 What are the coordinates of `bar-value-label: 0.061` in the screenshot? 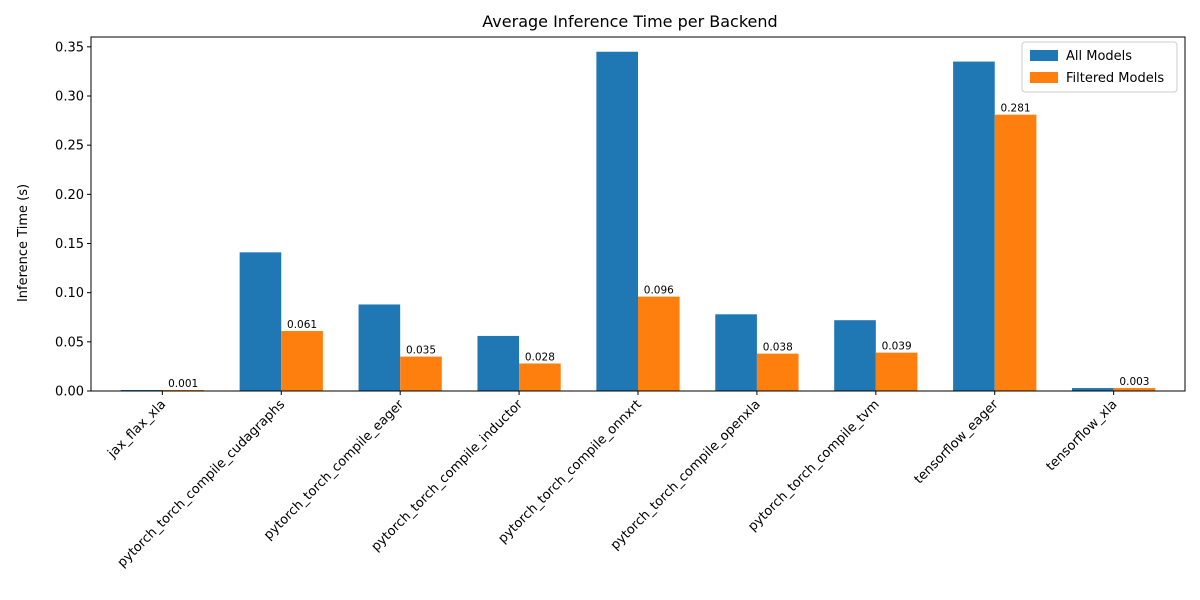 It's located at (302, 325).